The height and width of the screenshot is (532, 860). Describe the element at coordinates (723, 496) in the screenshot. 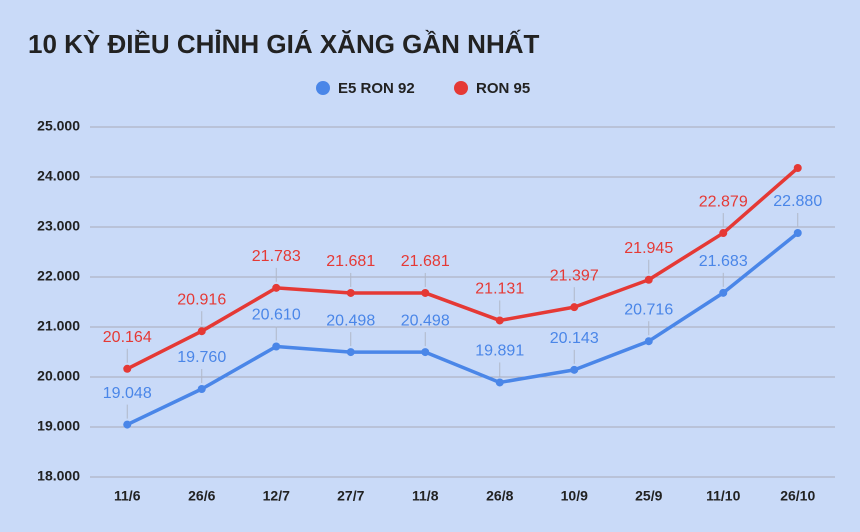

I see `x-tick-label: 11/10` at that location.